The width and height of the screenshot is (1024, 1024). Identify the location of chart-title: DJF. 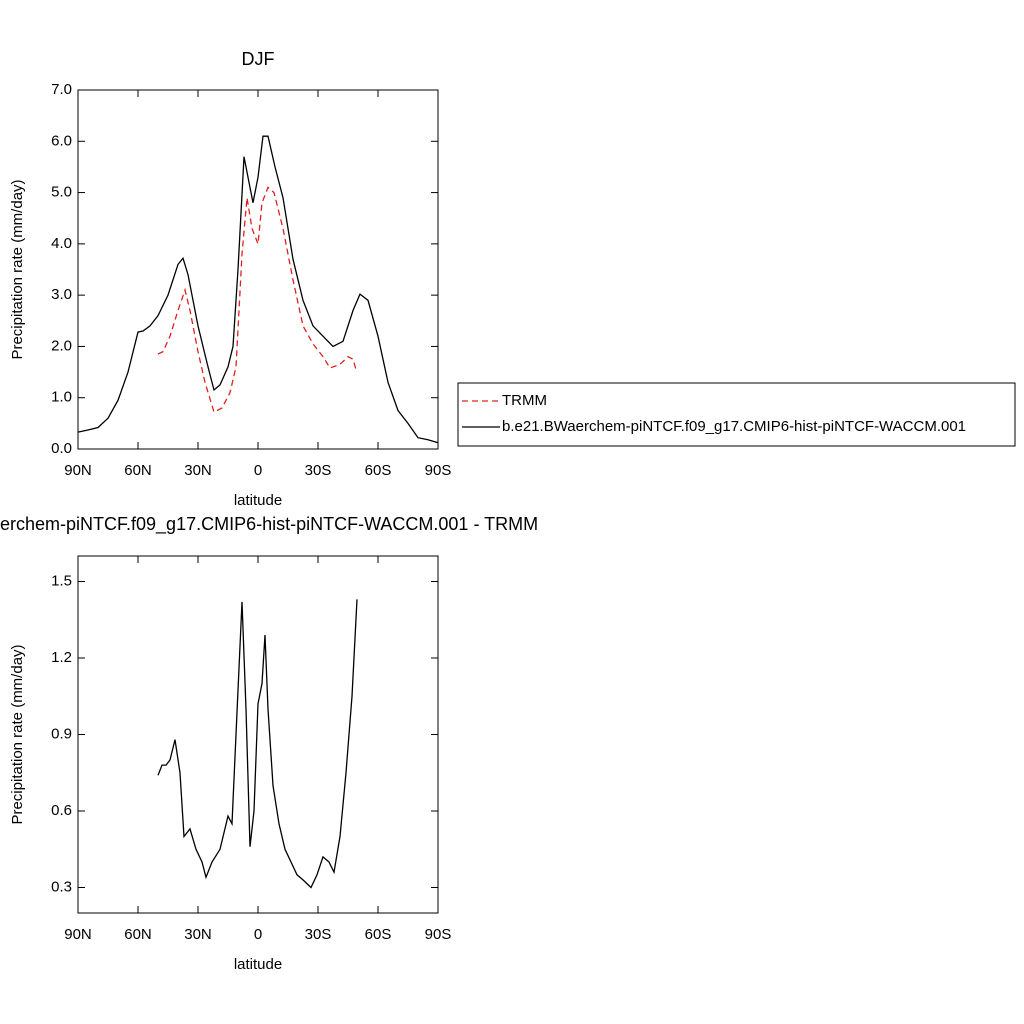
(258, 59).